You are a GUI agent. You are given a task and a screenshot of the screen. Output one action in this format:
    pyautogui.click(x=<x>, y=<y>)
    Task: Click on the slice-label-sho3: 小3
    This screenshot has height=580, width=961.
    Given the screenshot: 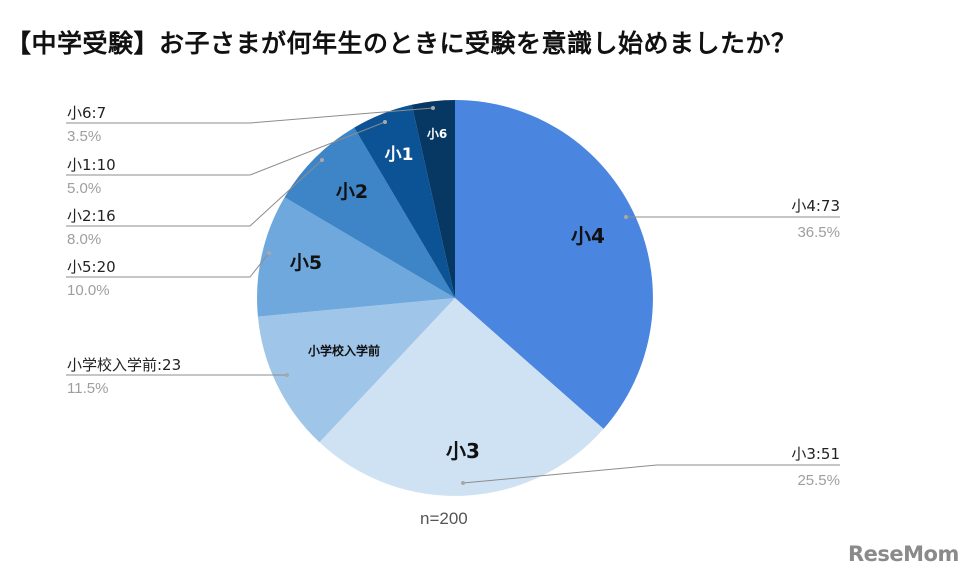 What is the action you would take?
    pyautogui.click(x=463, y=451)
    